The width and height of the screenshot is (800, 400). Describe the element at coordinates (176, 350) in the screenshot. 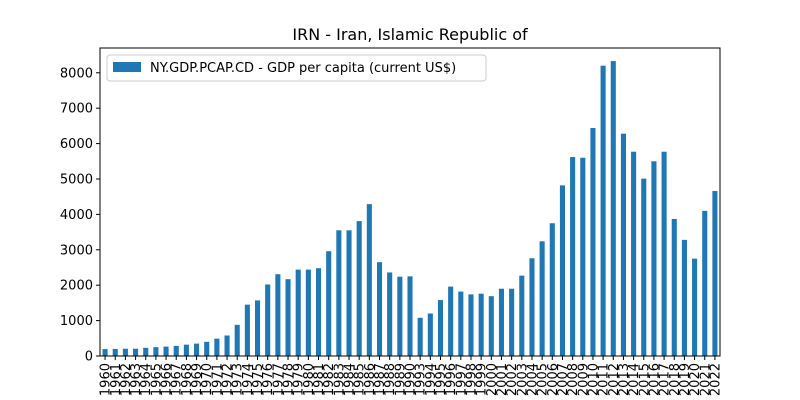

I see `bar-1967` at that location.